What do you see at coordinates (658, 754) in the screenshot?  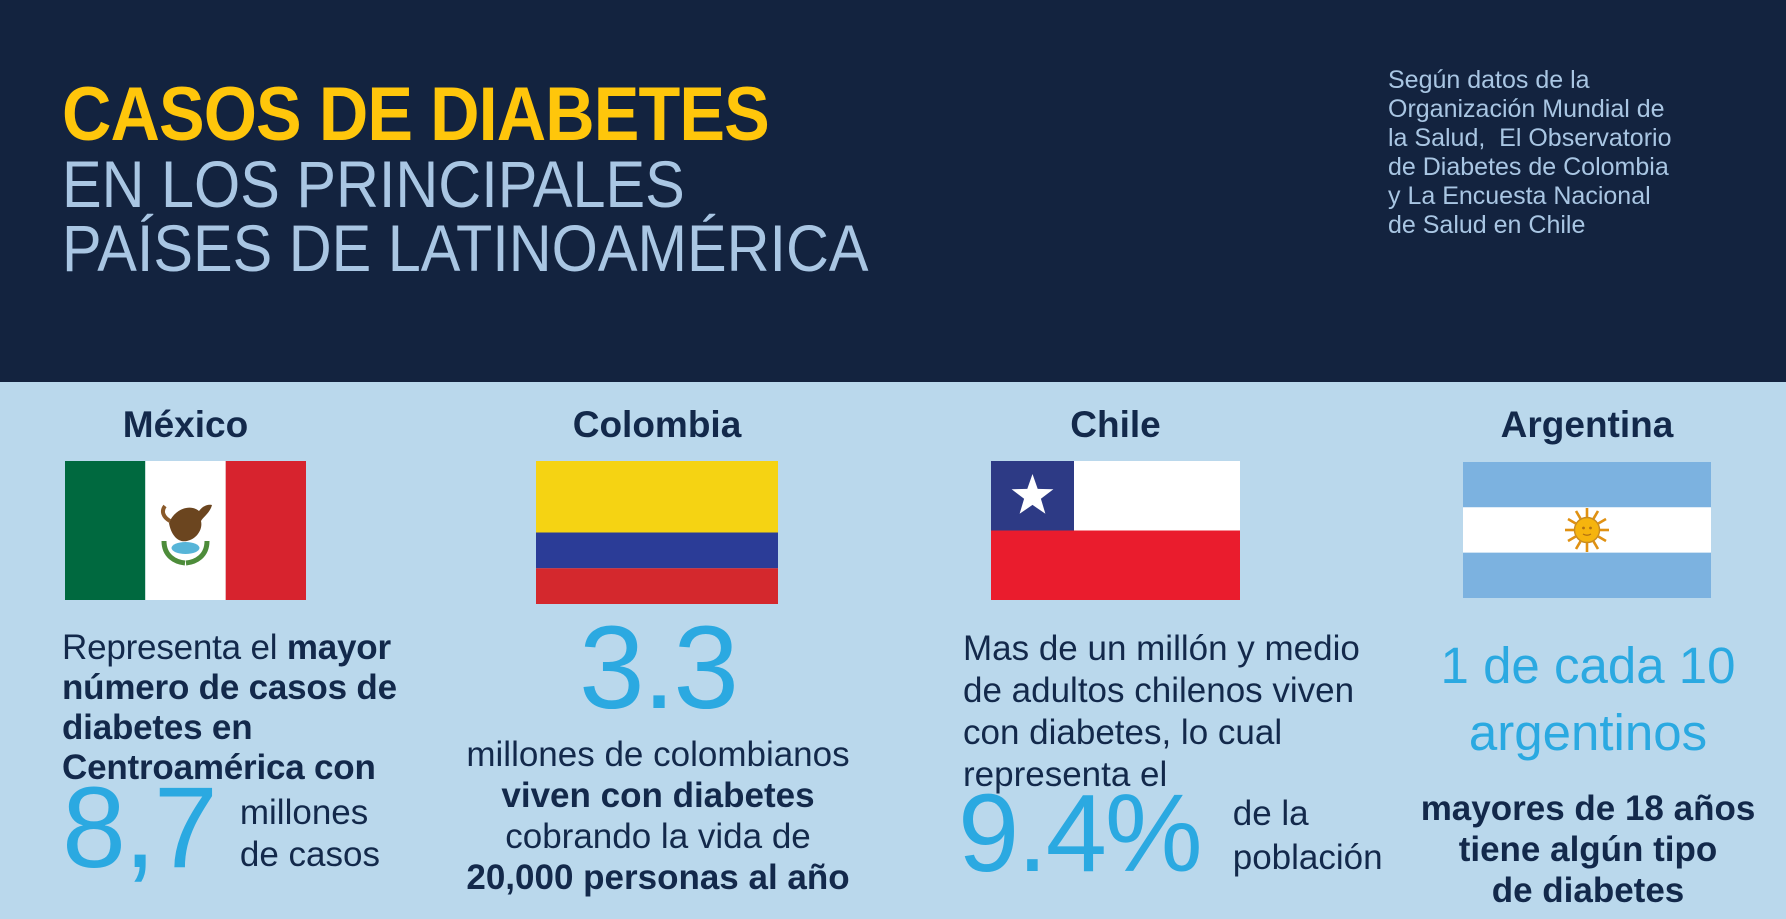 I see `colombia-text-line: millones de colombianos` at bounding box center [658, 754].